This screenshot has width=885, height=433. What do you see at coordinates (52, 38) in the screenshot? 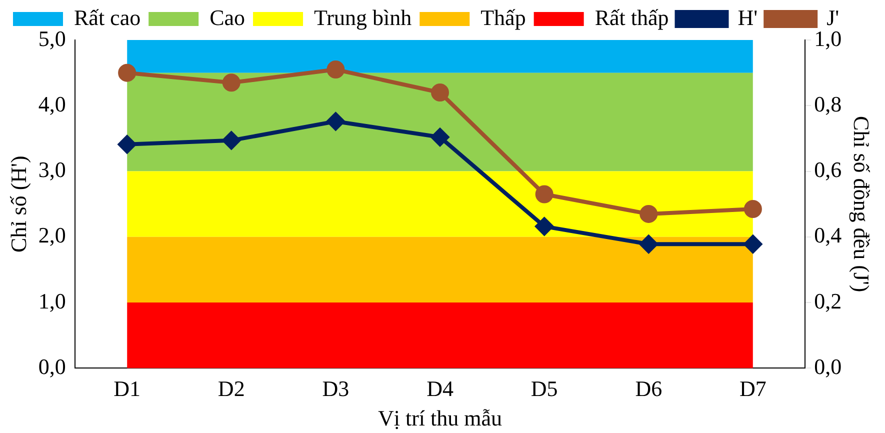
I see `y-tick-label: 5,0` at bounding box center [52, 38].